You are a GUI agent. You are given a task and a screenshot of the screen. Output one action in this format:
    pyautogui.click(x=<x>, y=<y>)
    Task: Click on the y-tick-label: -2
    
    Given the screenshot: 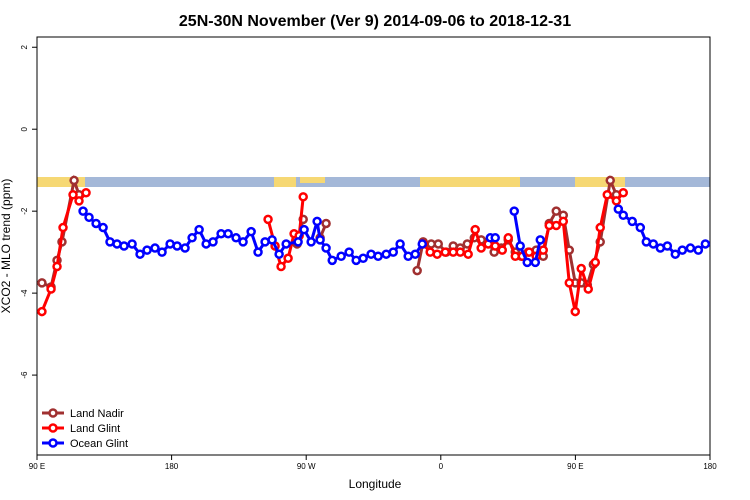 What is the action you would take?
    pyautogui.click(x=24, y=211)
    